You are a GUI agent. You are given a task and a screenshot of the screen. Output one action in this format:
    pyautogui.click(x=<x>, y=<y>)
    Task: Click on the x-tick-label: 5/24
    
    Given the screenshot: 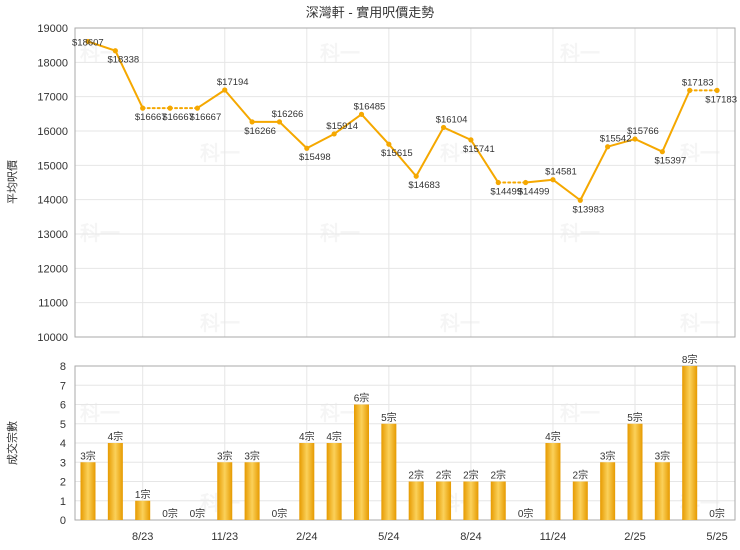 What is the action you would take?
    pyautogui.click(x=388, y=537)
    